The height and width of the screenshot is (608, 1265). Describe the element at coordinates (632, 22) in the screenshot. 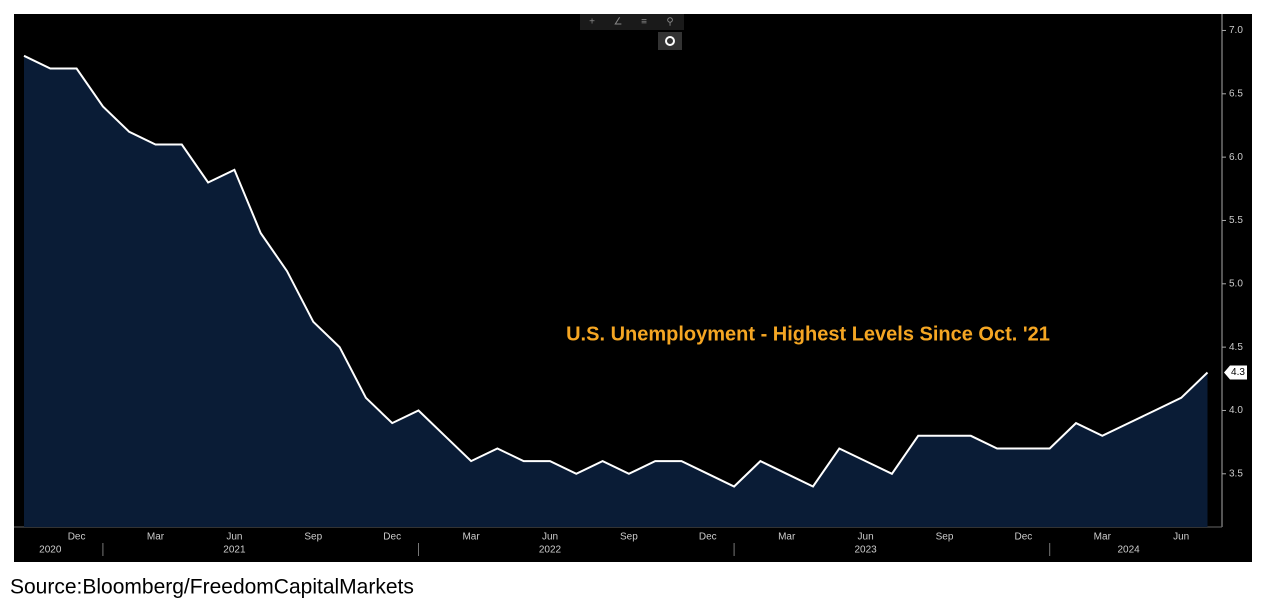

I see `toolbar-bg` at that location.